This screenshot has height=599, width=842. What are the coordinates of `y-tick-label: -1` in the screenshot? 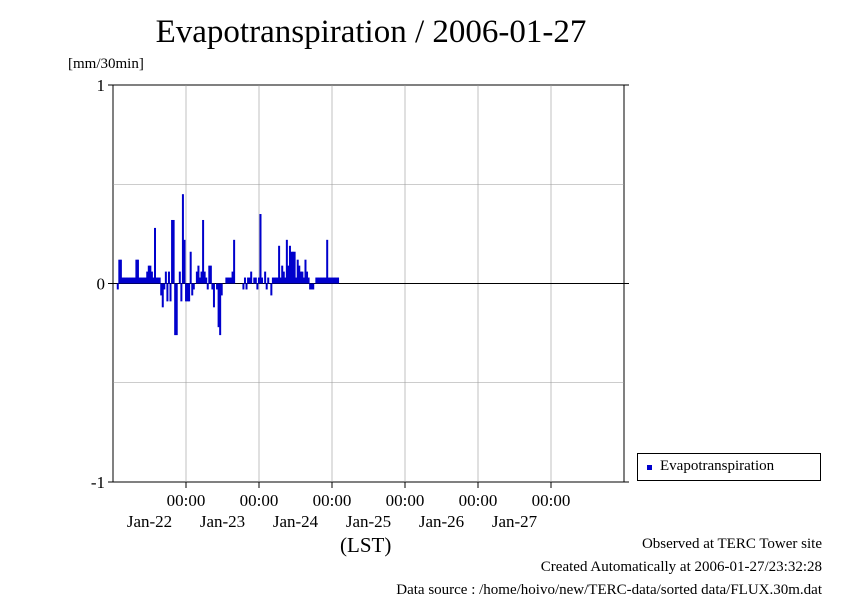 It's located at (98, 482).